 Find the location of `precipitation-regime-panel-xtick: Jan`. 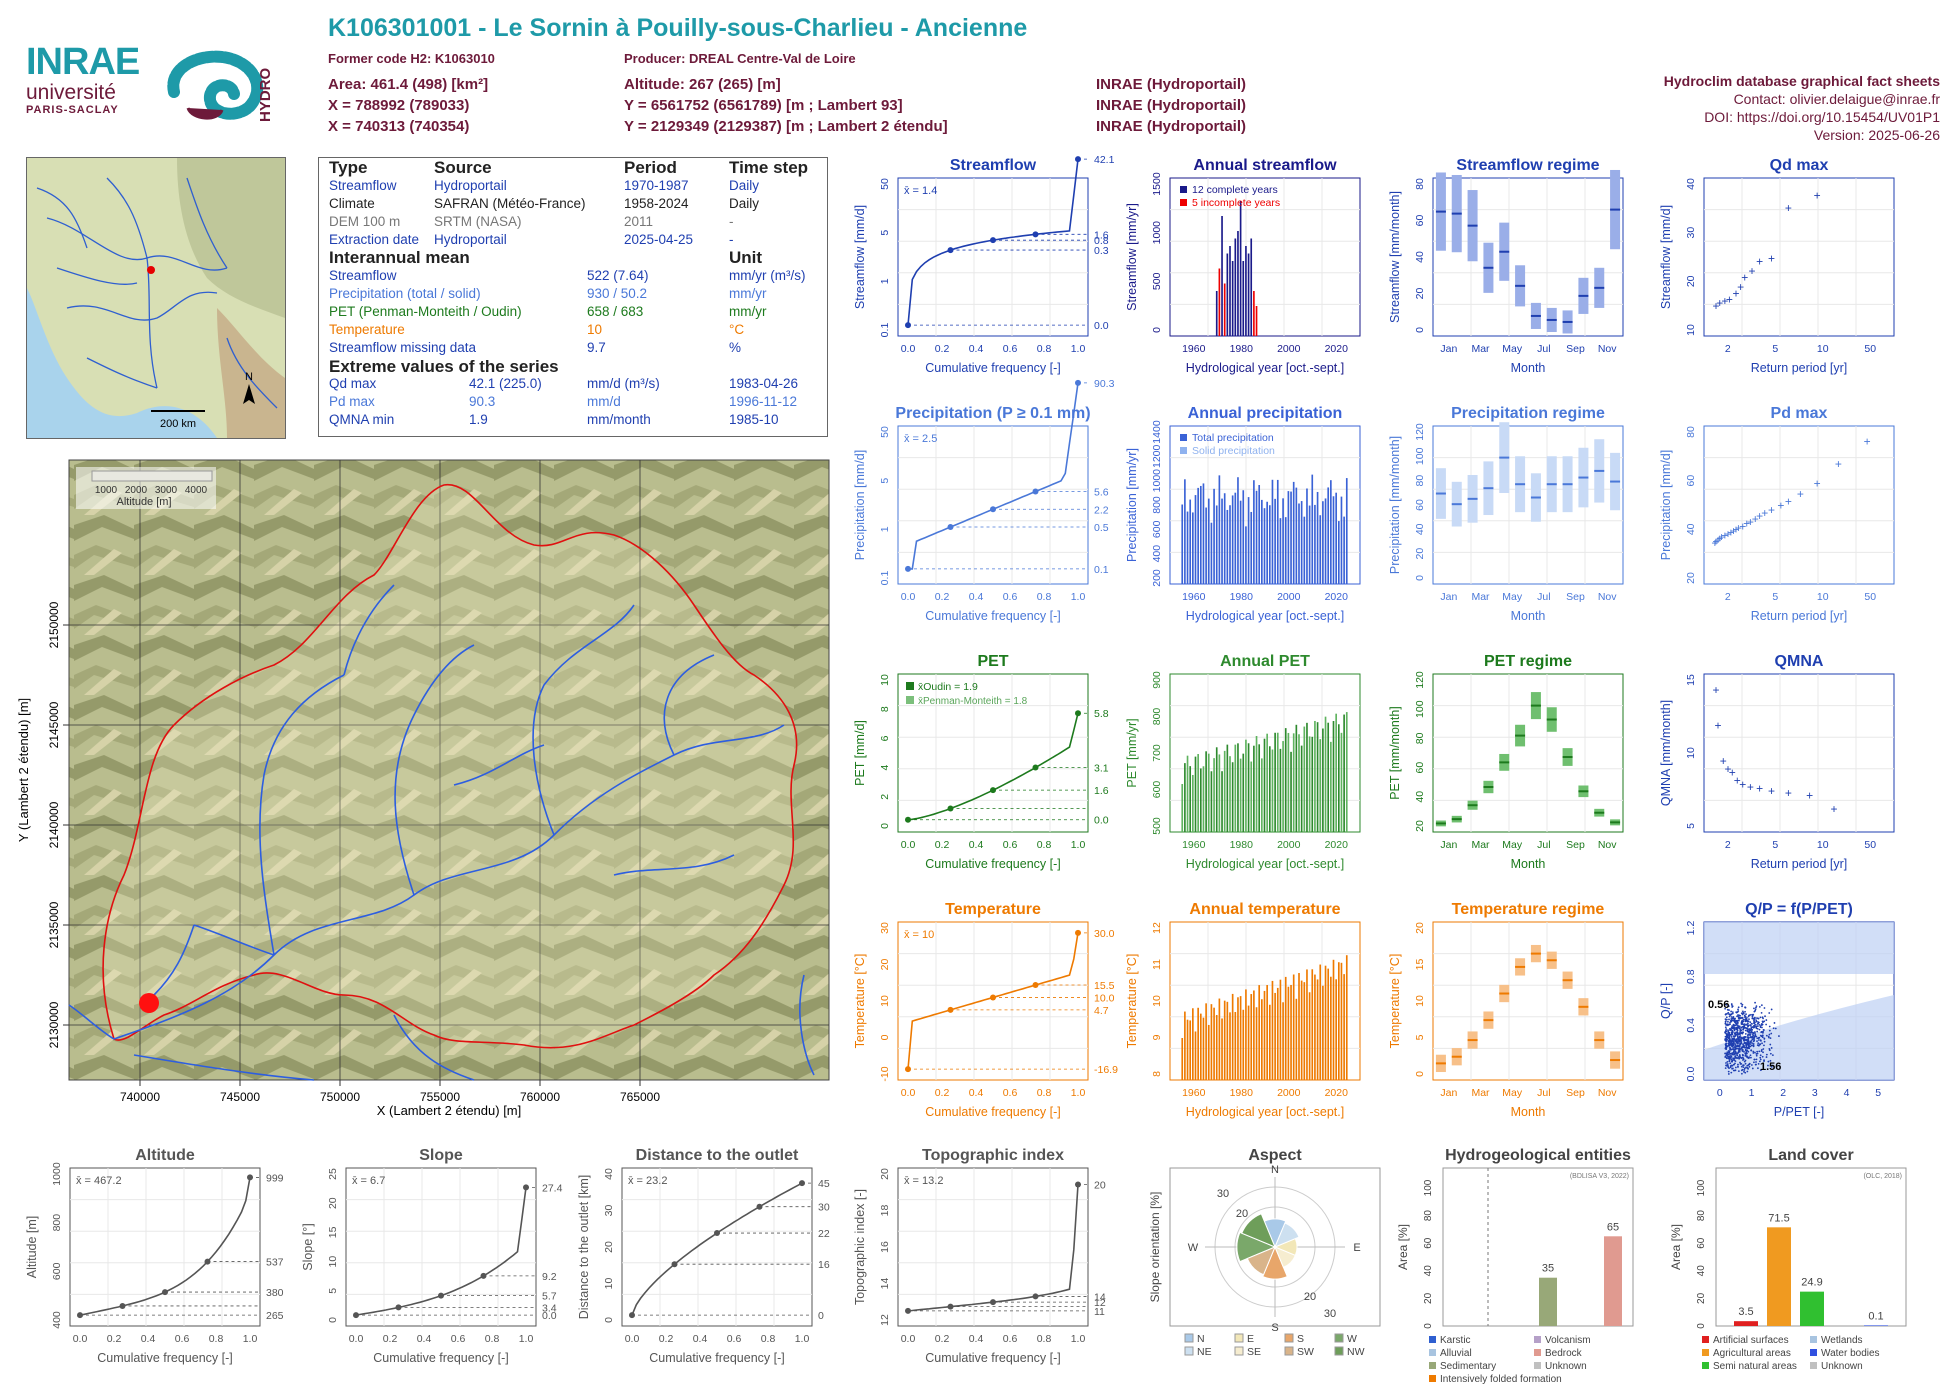

precipitation-regime-panel-xtick: Jan is located at coordinates (1448, 597).